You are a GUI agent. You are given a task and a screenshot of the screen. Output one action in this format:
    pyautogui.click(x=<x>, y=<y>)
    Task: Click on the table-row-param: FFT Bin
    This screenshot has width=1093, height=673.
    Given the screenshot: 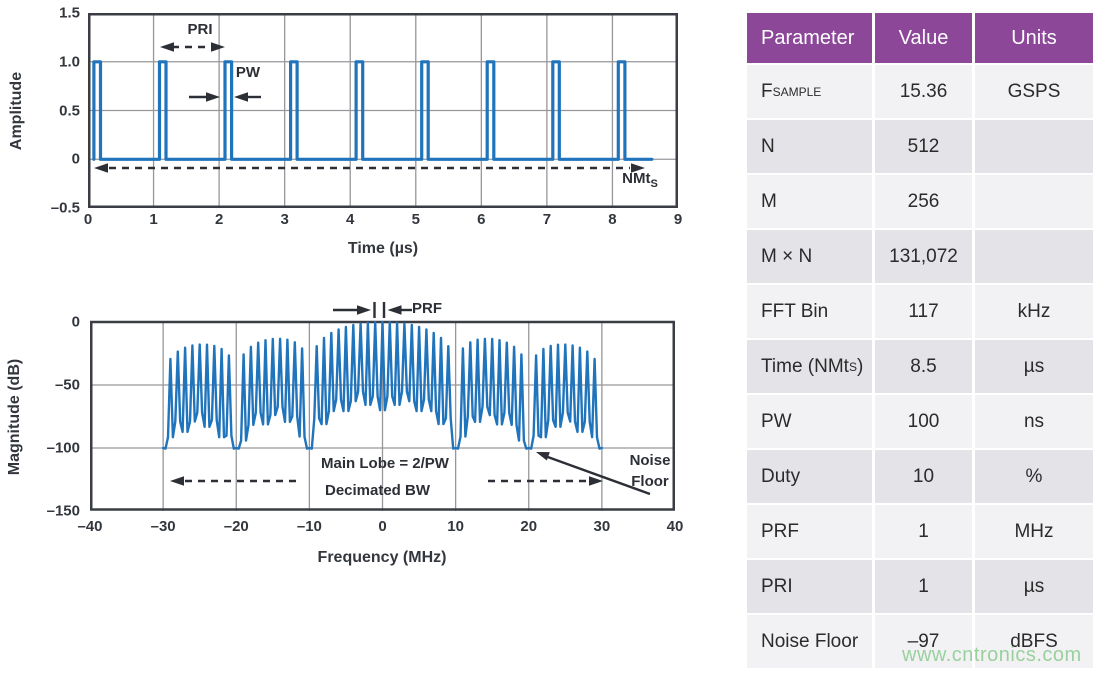 What is the action you would take?
    pyautogui.click(x=809, y=311)
    